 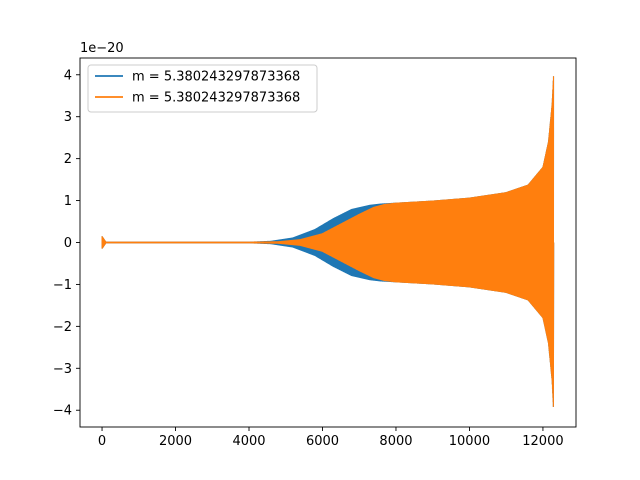 I want to click on legend-box, so click(x=202, y=88).